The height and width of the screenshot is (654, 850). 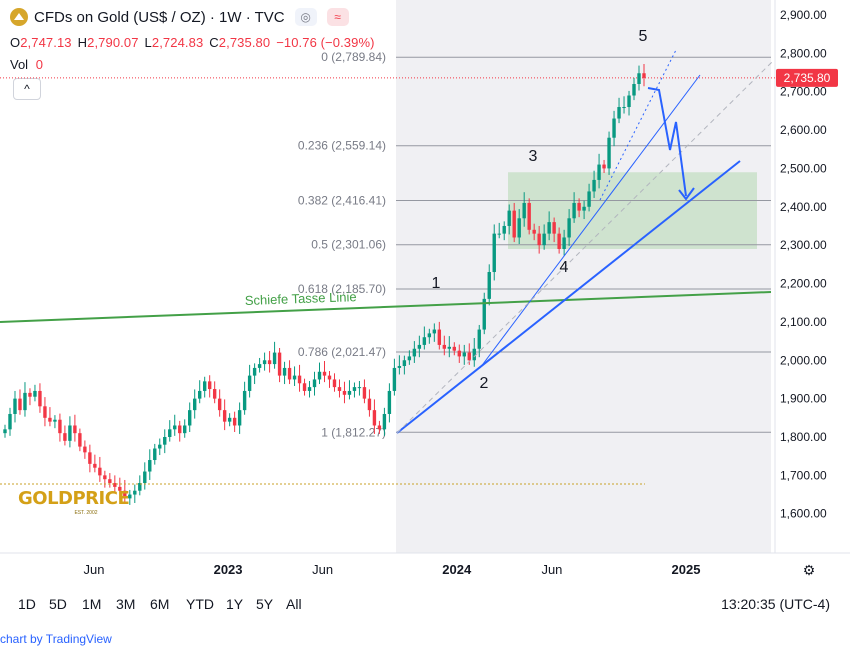 I want to click on ohlc-value: −10.76 (−0.39%), so click(x=325, y=42).